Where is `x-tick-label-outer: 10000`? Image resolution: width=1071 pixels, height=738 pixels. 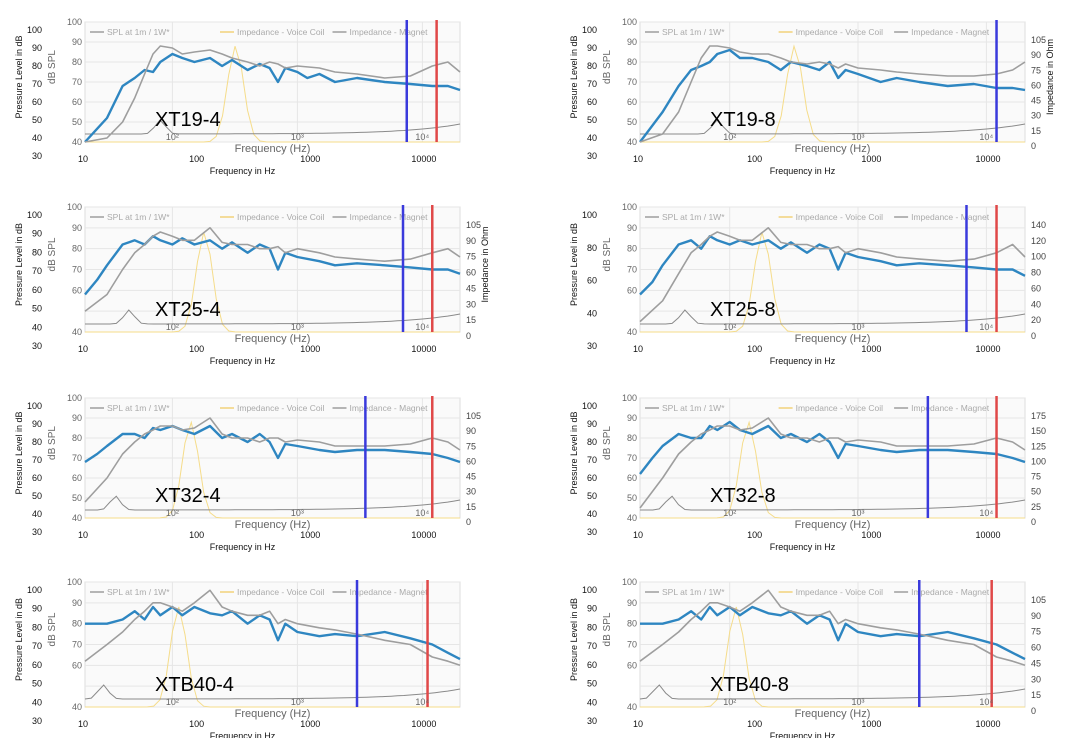 x-tick-label-outer: 10000 is located at coordinates (423, 159).